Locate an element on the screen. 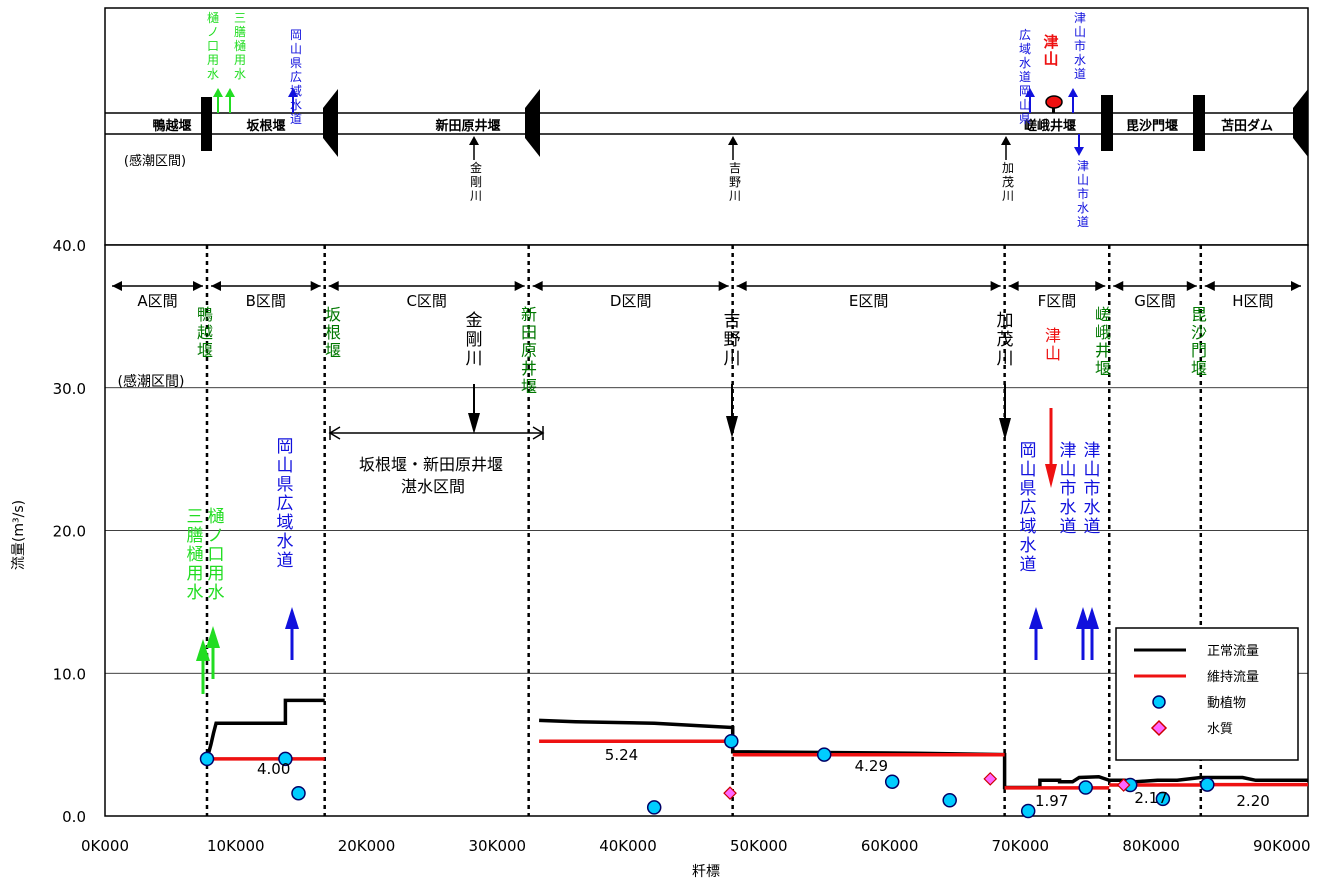 This screenshot has width=1328, height=887. weir-label-shindenbara: 新田原井堰 is located at coordinates (467, 126).